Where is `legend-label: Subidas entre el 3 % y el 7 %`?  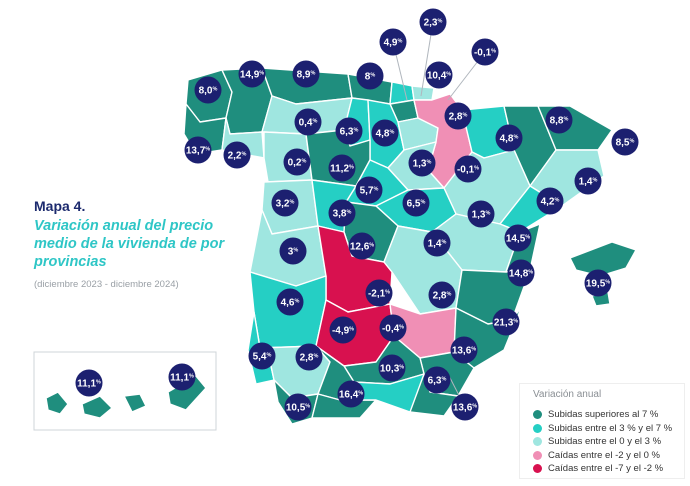
legend-label: Subidas entre el 3 % y el 7 % is located at coordinates (610, 428).